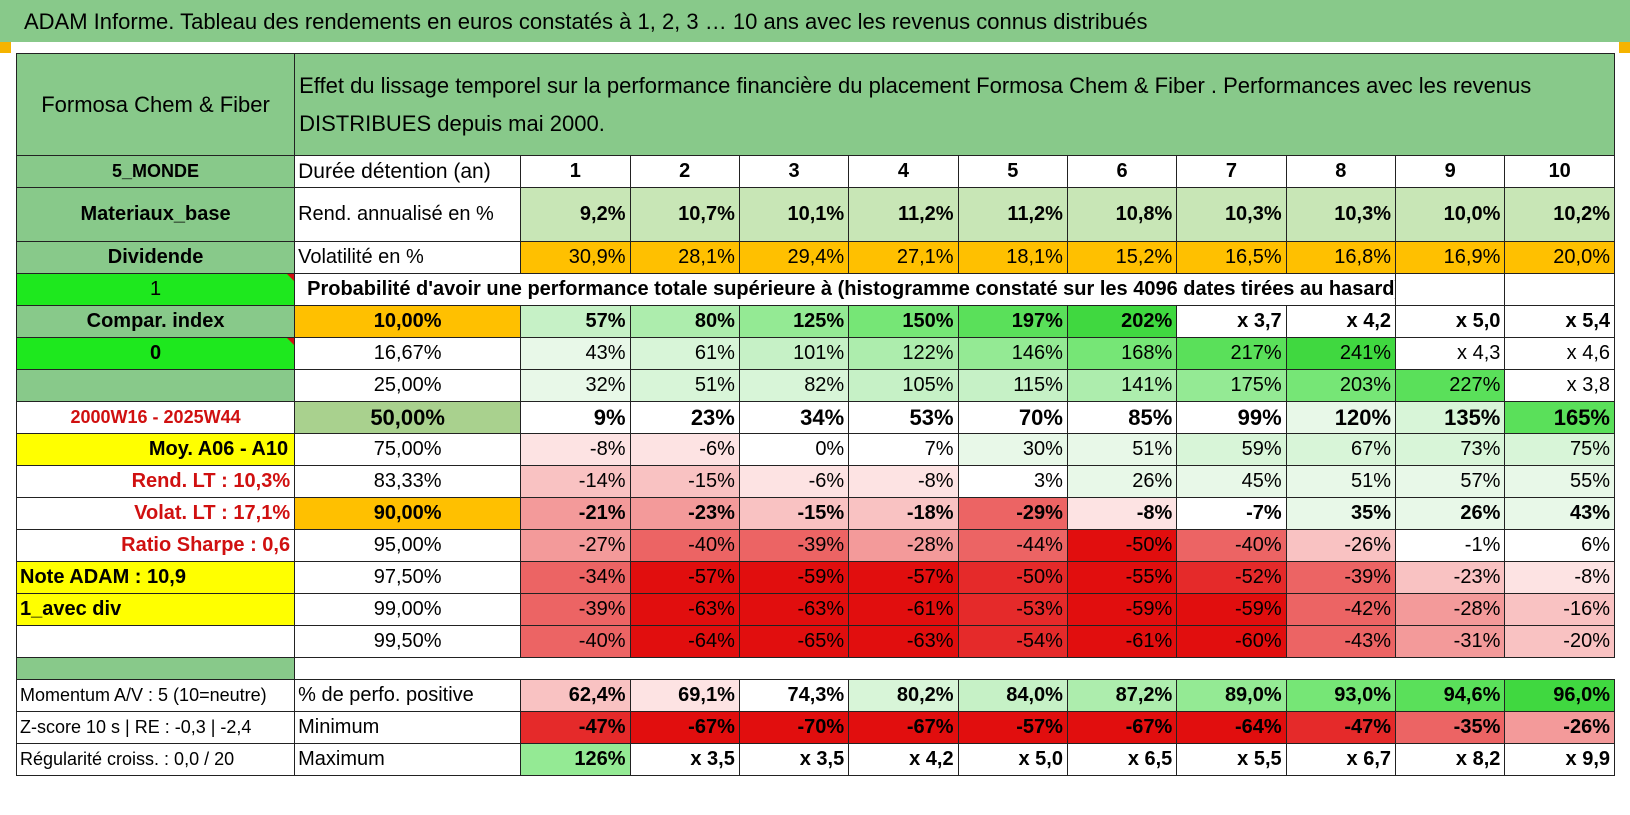 This screenshot has width=1630, height=815. I want to click on prob-cell: 53%, so click(903, 417).